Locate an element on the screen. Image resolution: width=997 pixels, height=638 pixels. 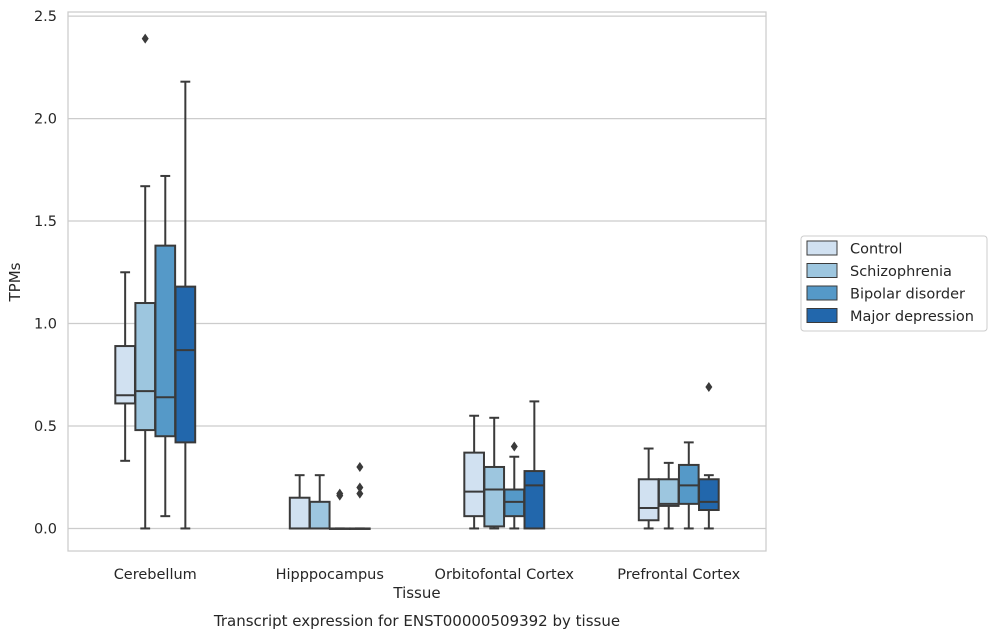
x-tick-label: Cerebellum is located at coordinates (155, 575).